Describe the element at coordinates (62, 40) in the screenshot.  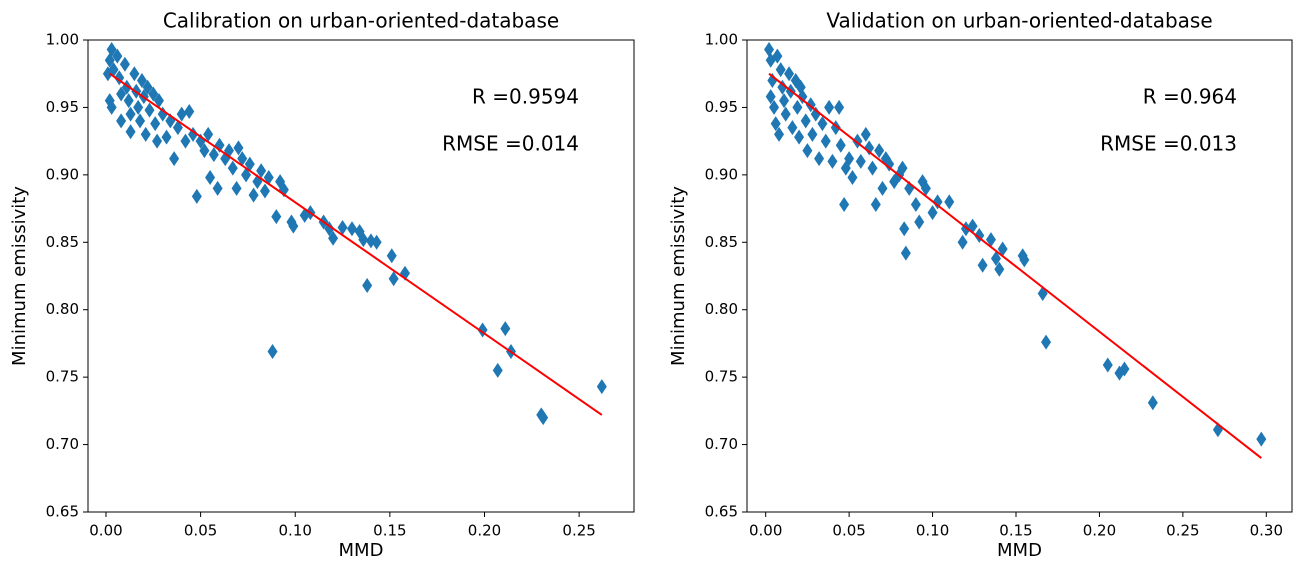
I see `y-tick-label: 1.00` at that location.